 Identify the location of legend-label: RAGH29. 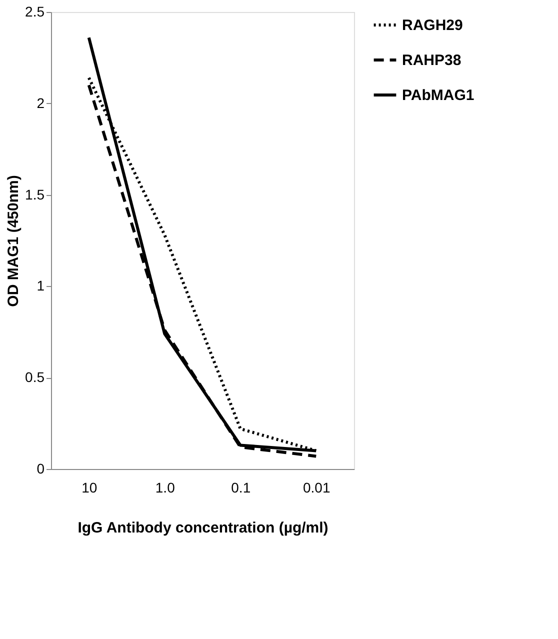
(432, 25).